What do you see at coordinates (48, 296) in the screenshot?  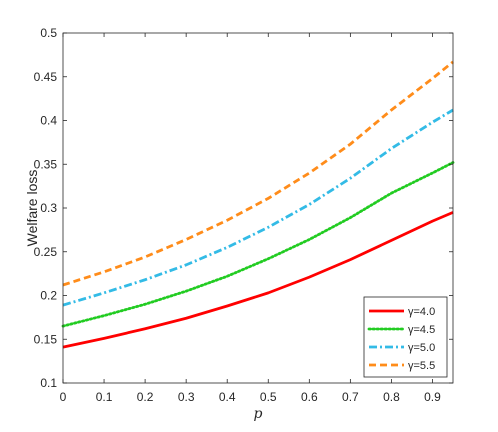 I see `y-tick-label: 0.2` at bounding box center [48, 296].